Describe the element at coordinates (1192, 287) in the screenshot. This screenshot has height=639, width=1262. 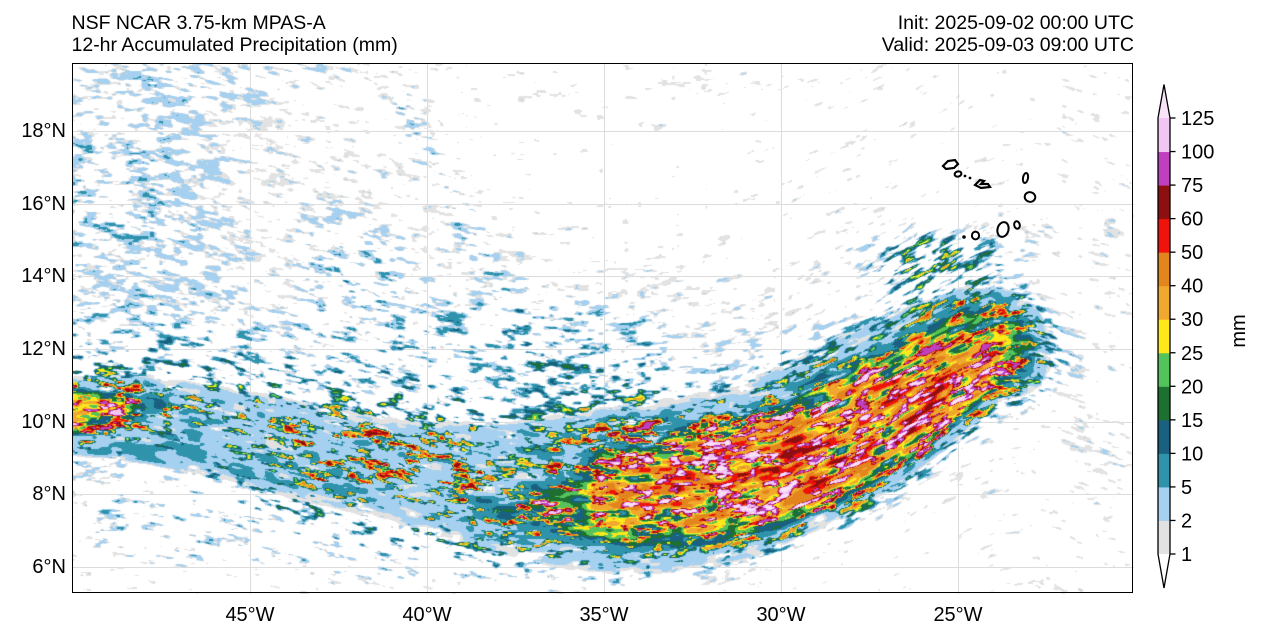
I see `svg-text: 40` at that location.